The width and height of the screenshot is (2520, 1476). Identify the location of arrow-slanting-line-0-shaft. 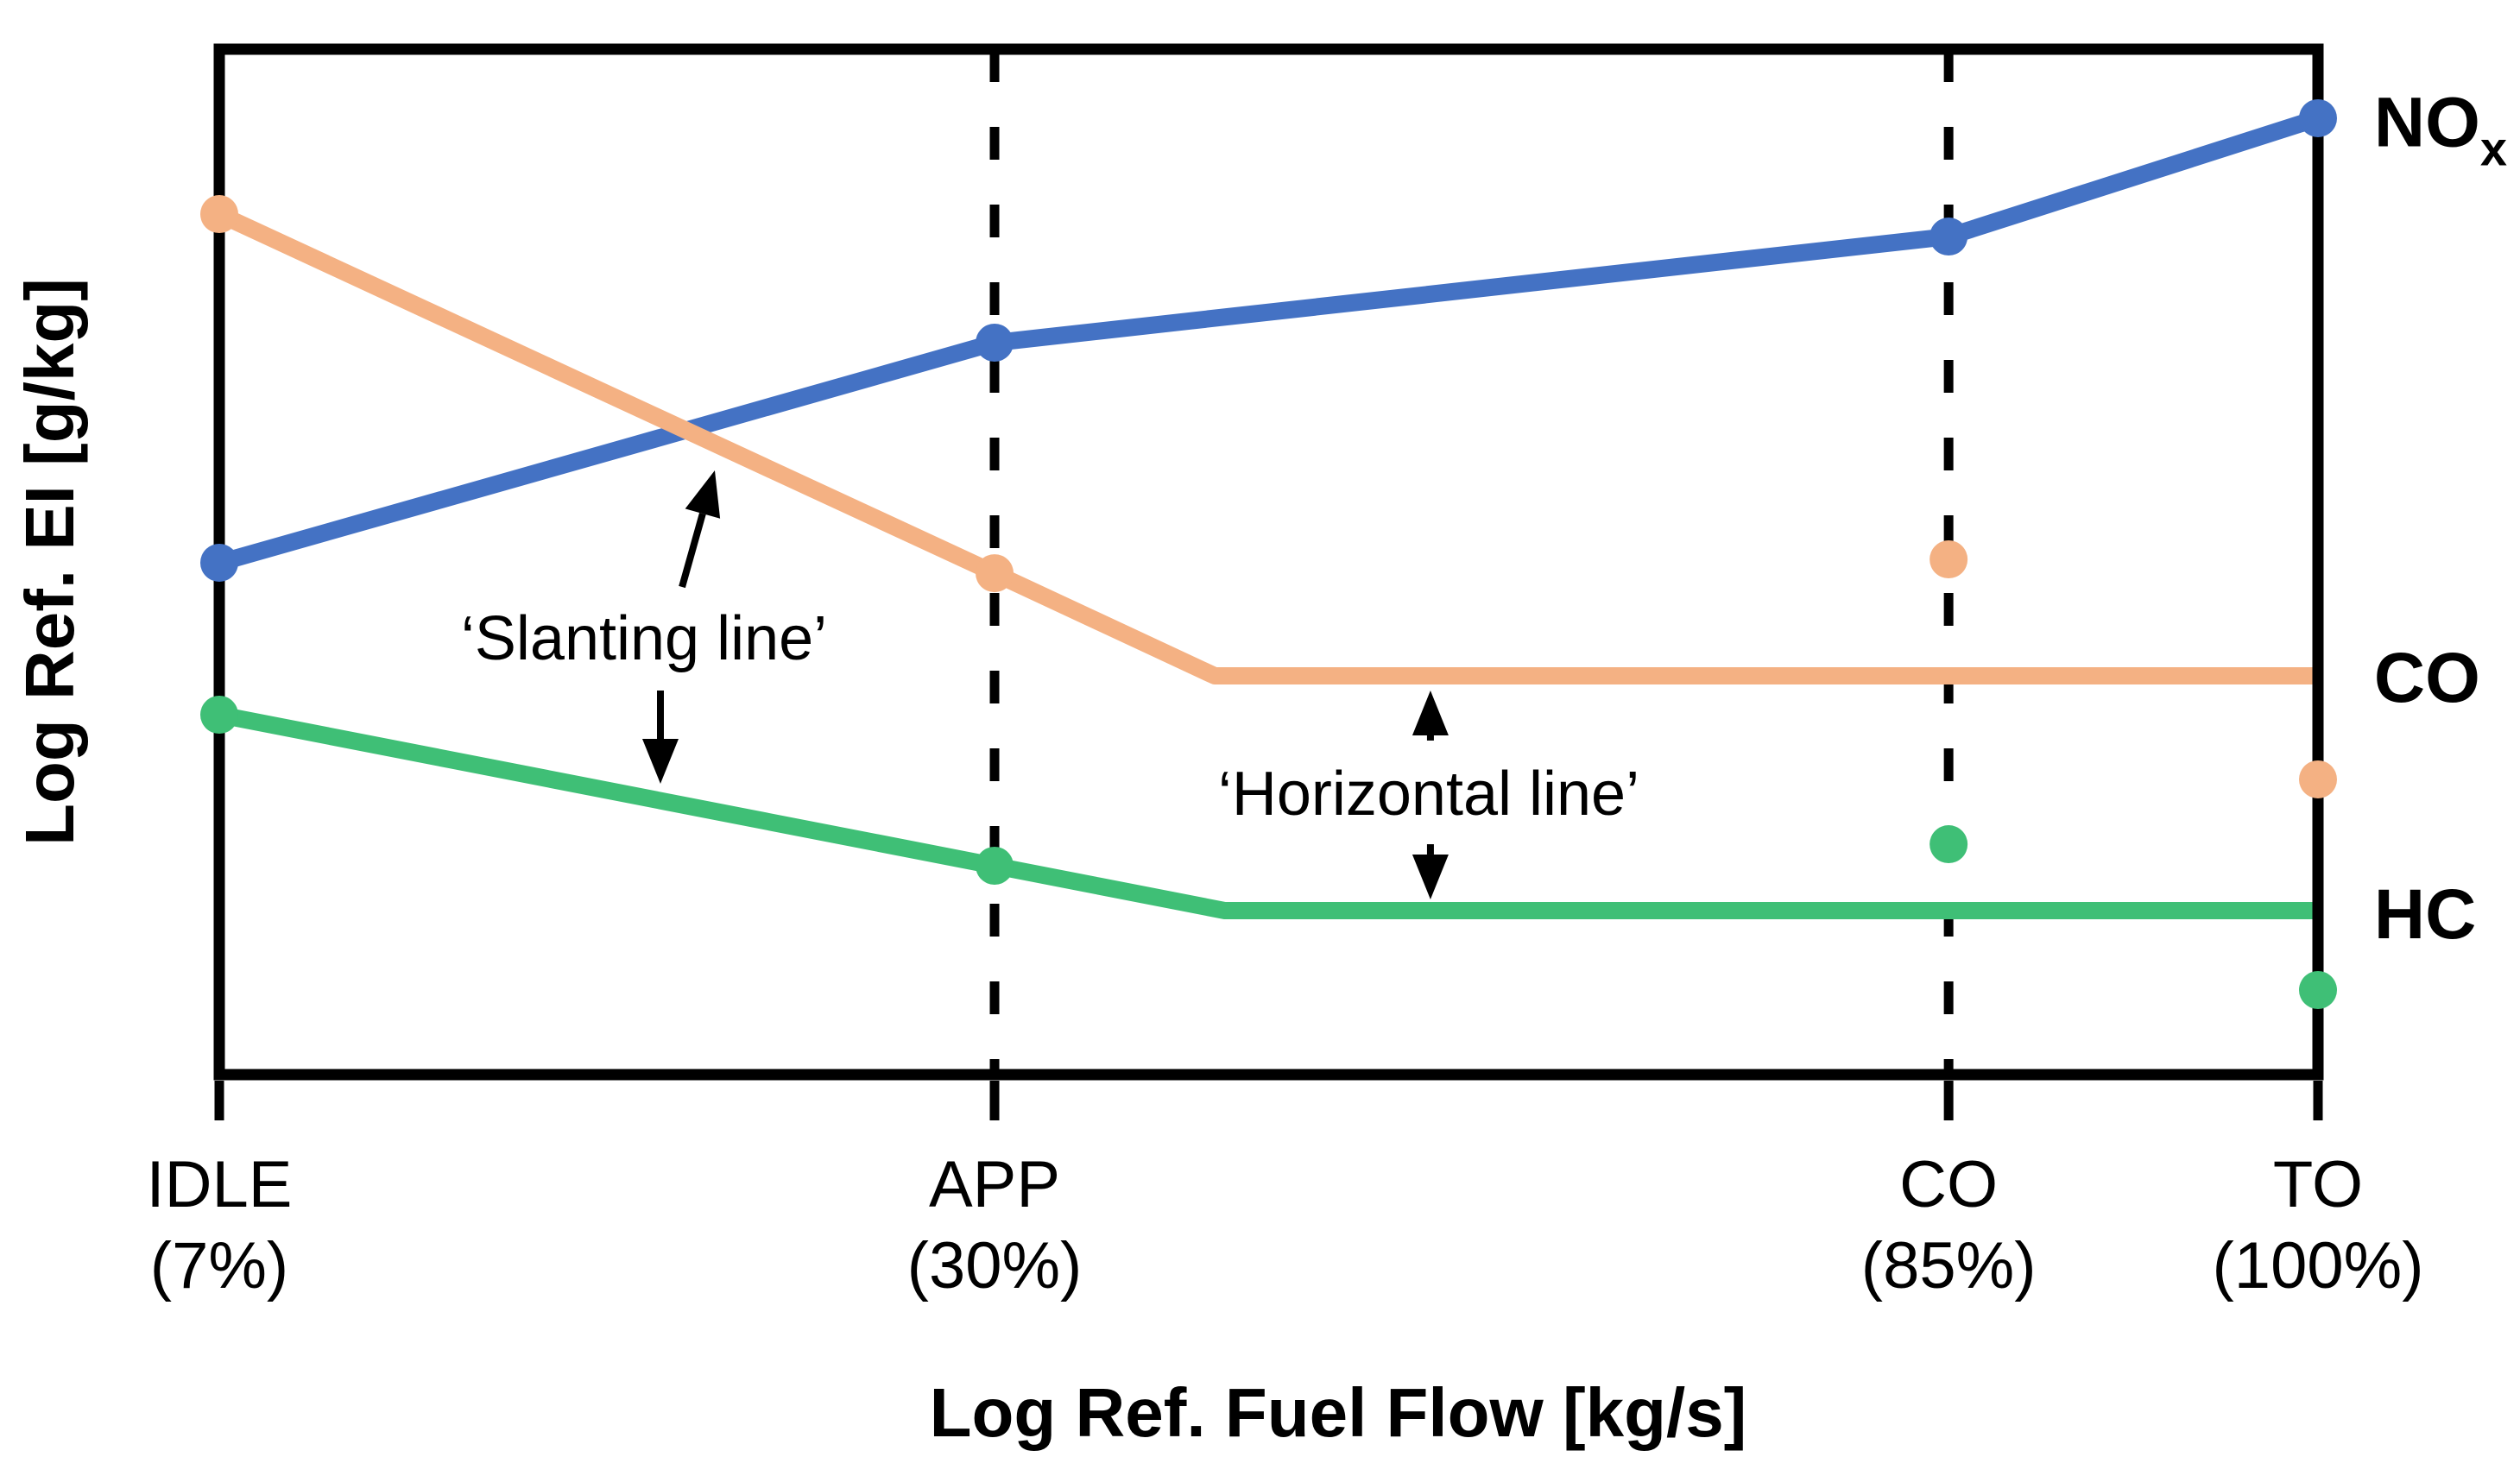
(692, 551).